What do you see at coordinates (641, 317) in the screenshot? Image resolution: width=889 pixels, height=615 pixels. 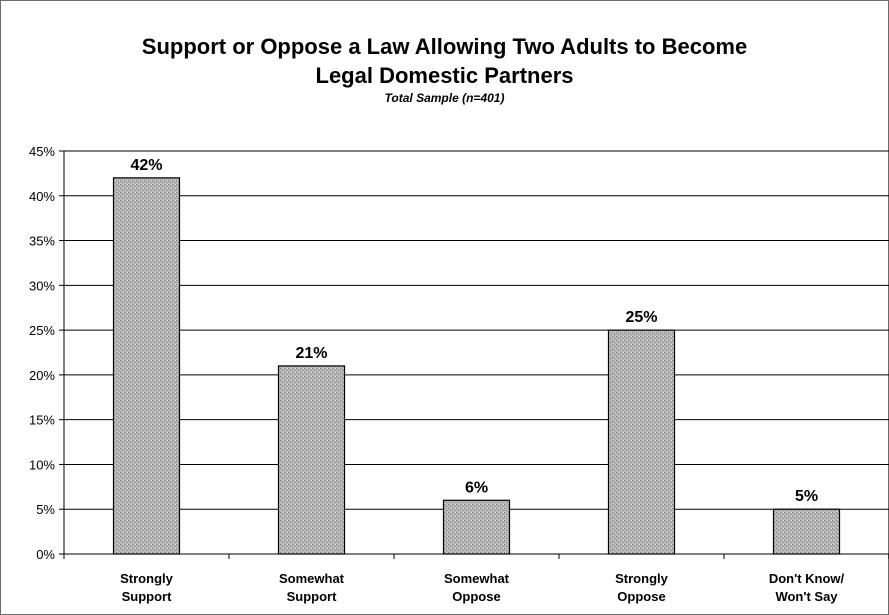 I see `data-label: 25%` at bounding box center [641, 317].